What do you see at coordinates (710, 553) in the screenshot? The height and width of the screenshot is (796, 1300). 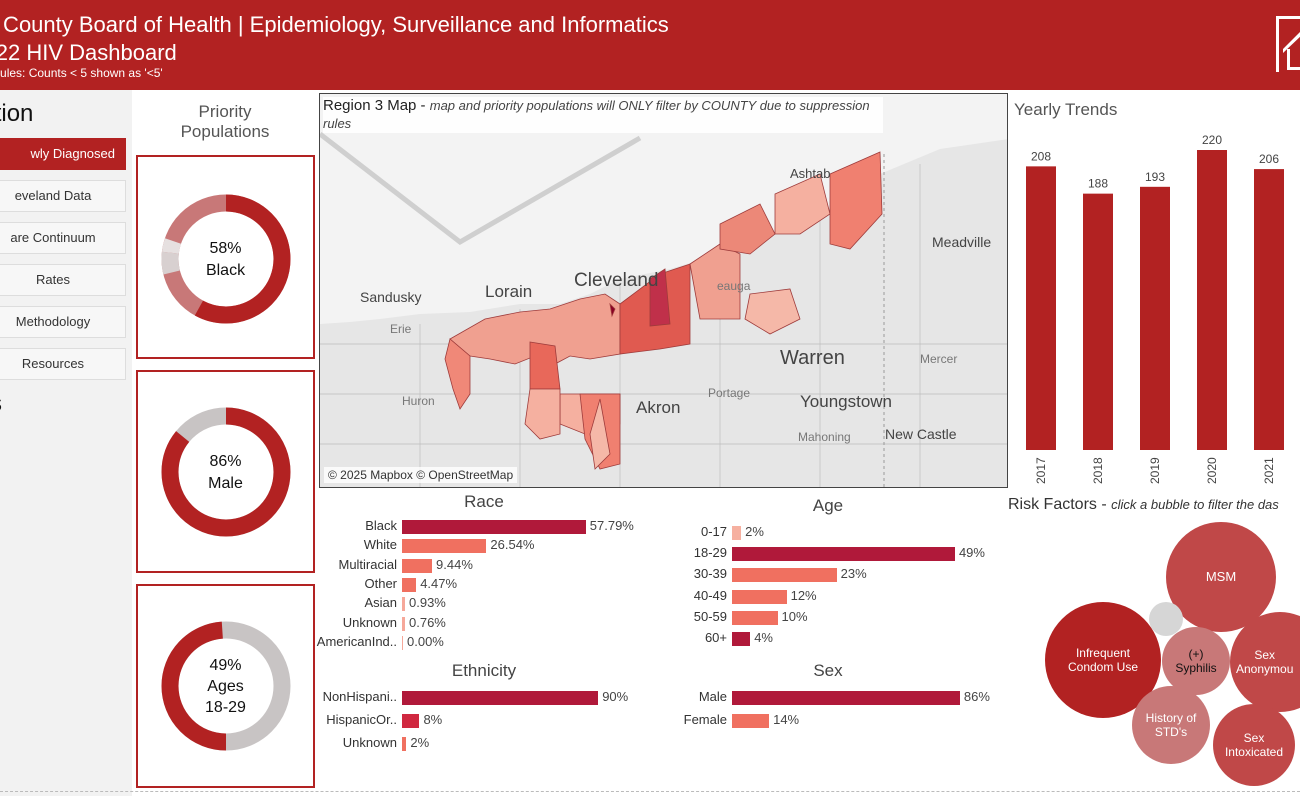 I see `age-label: 18-29` at bounding box center [710, 553].